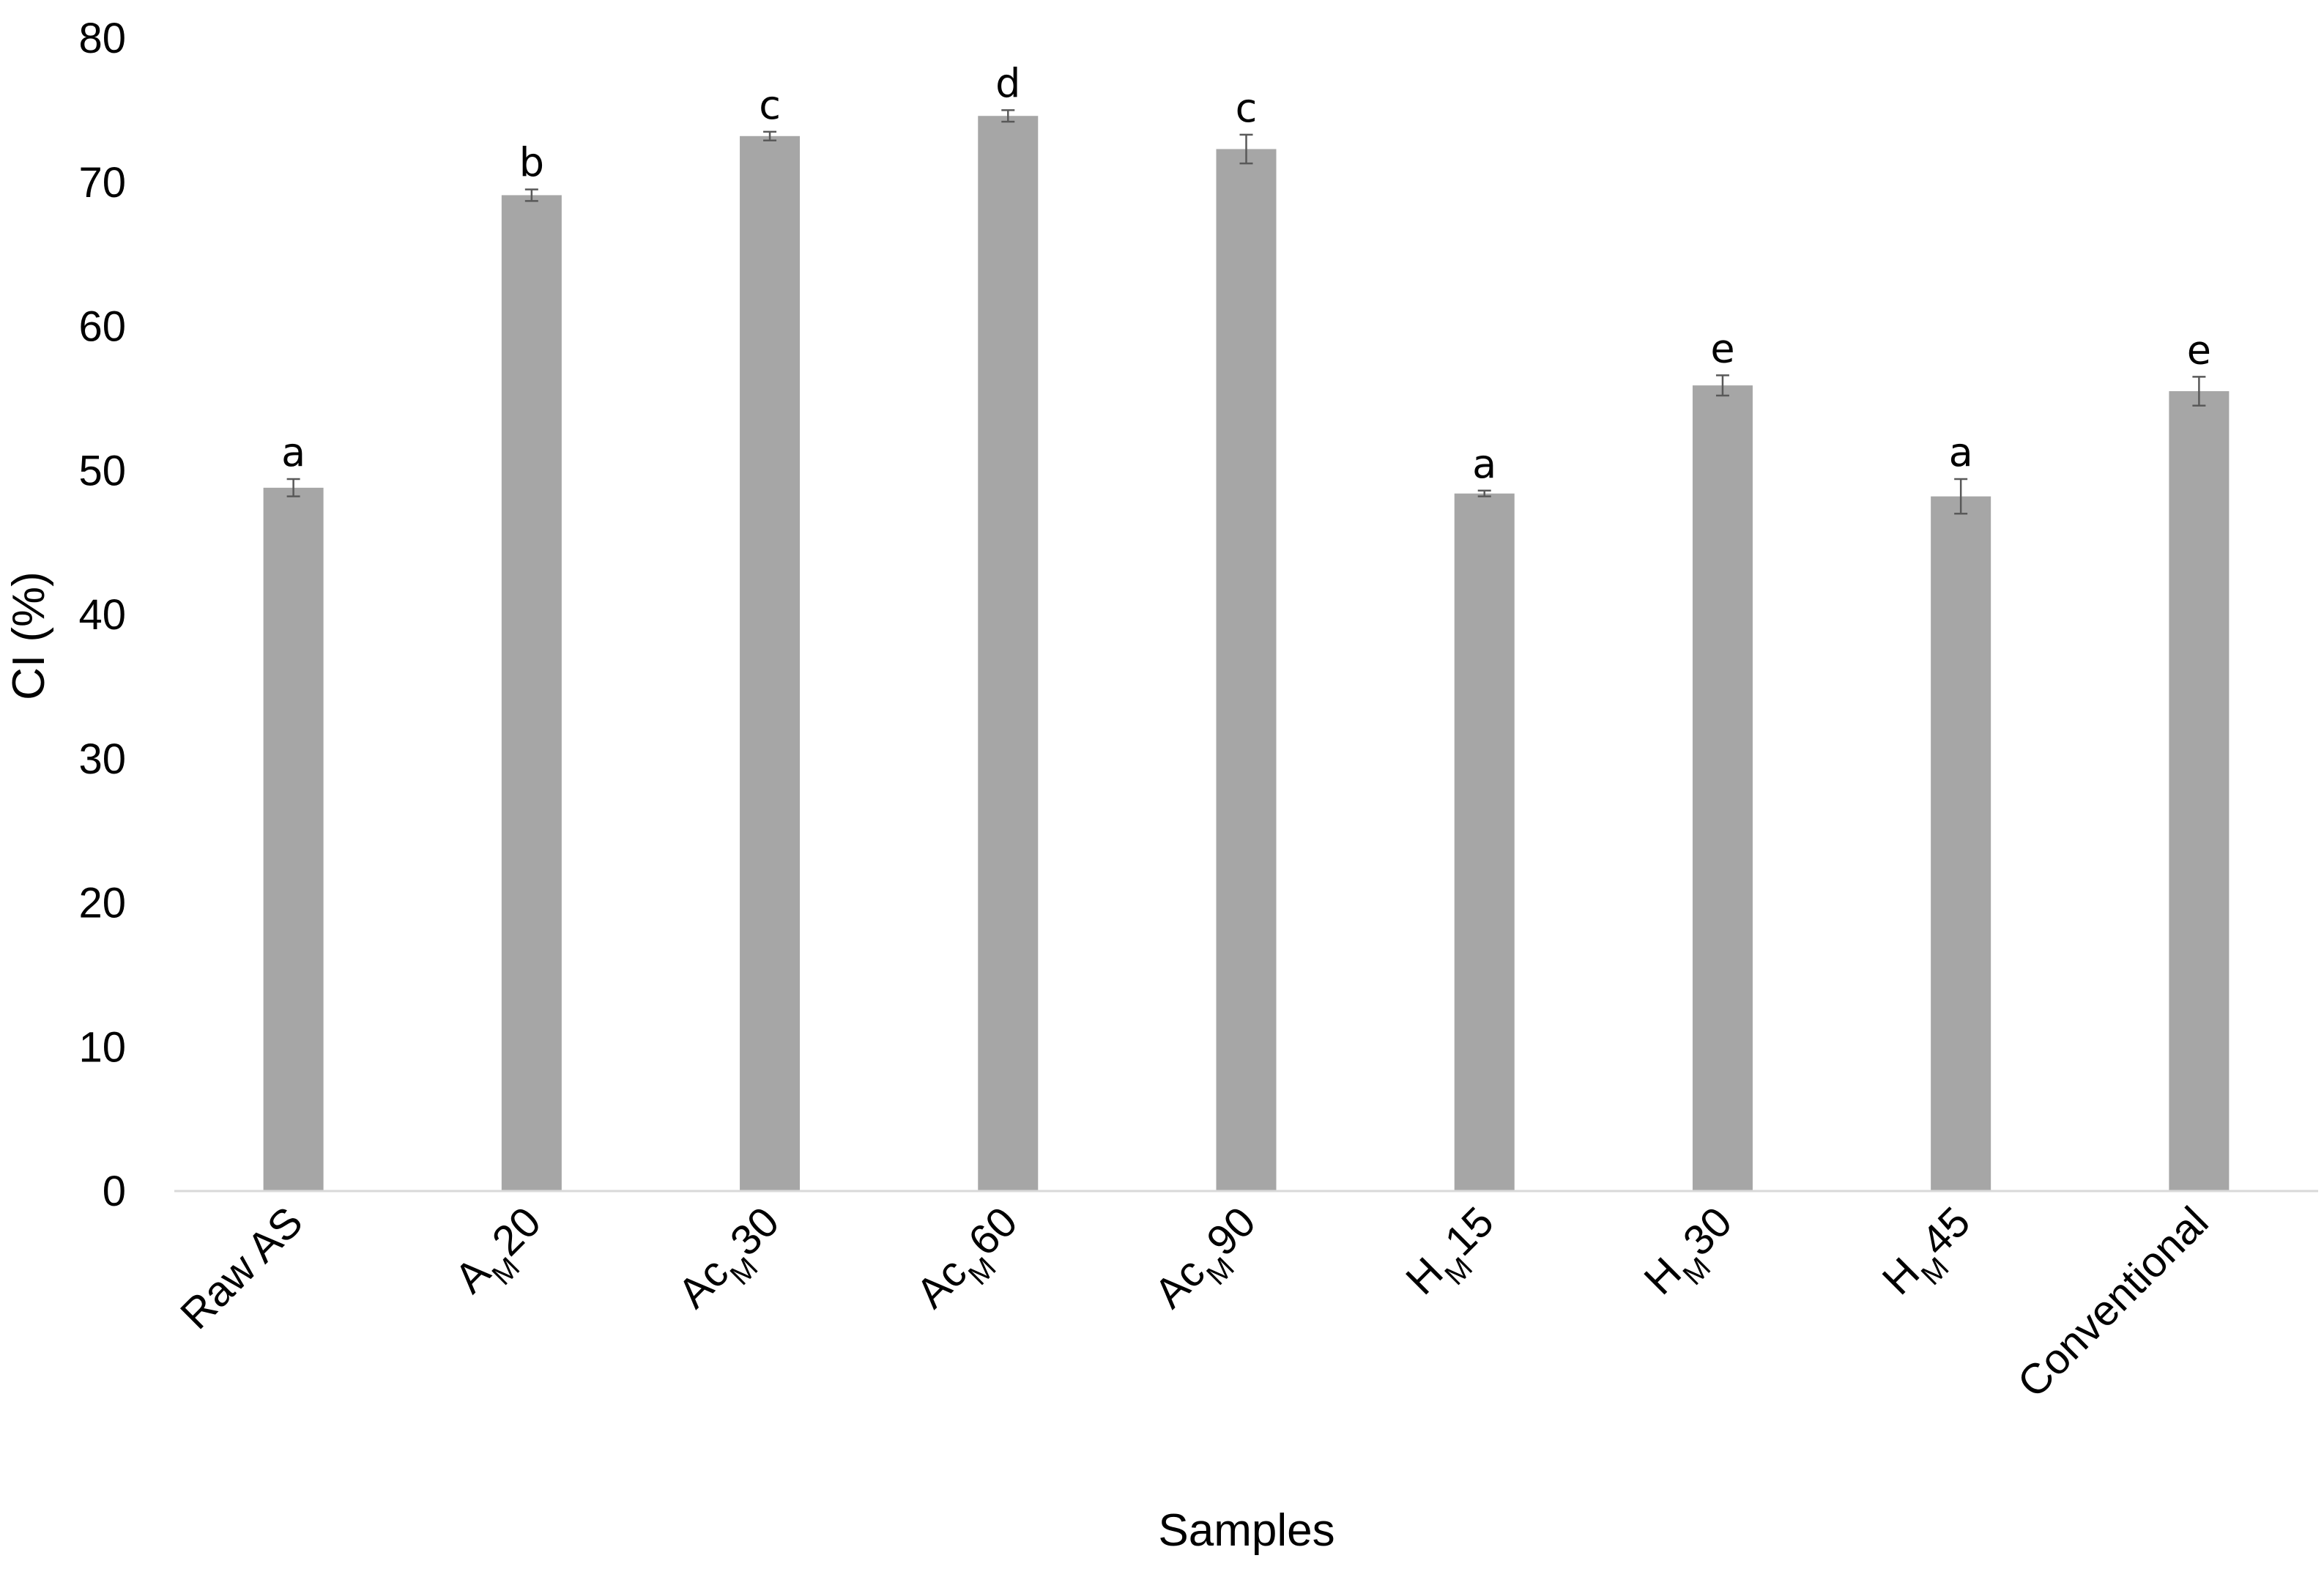  I want to click on x-axis-title: Samples, so click(1246, 1530).